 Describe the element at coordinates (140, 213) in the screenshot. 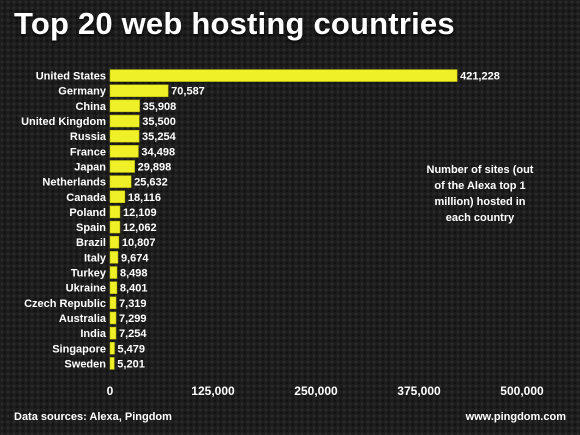

I see `value-label: 12,109` at that location.